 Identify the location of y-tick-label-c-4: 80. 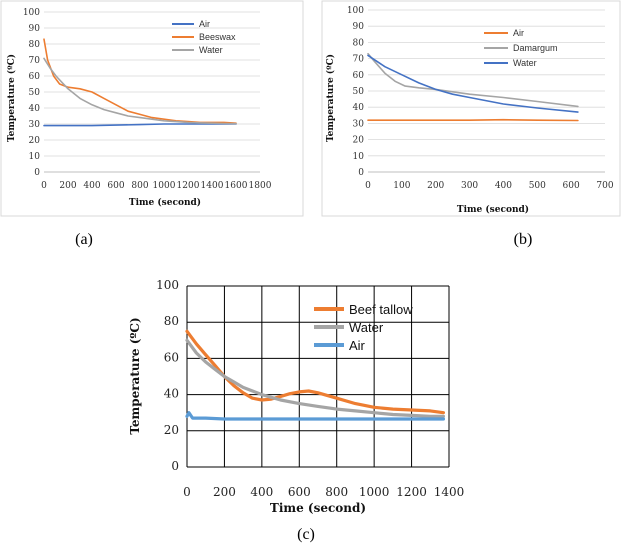
(171, 321).